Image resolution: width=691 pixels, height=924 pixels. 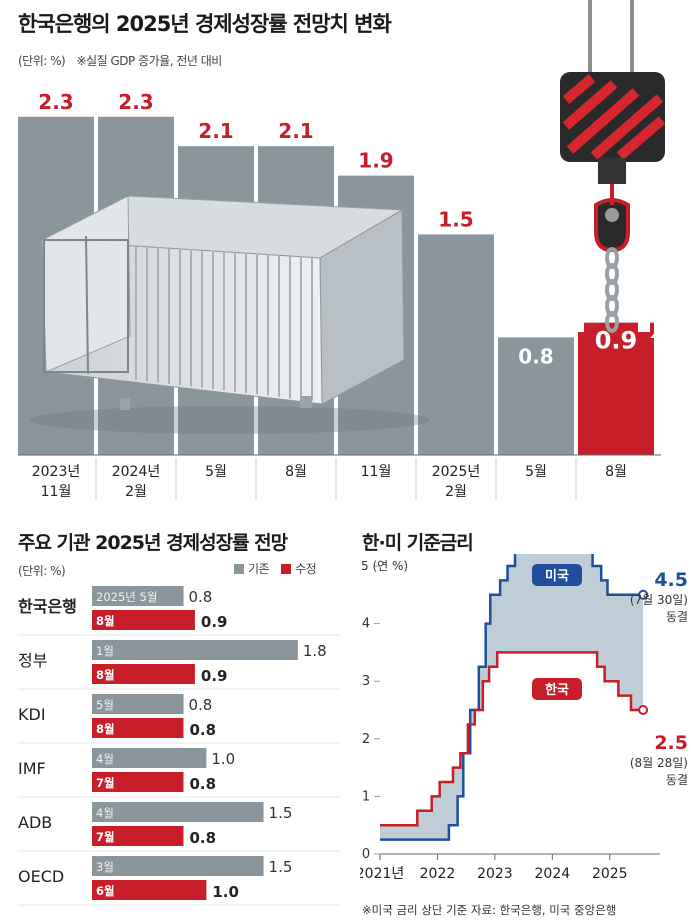 I want to click on inst-revised-value-3: 0.8, so click(x=202, y=784).